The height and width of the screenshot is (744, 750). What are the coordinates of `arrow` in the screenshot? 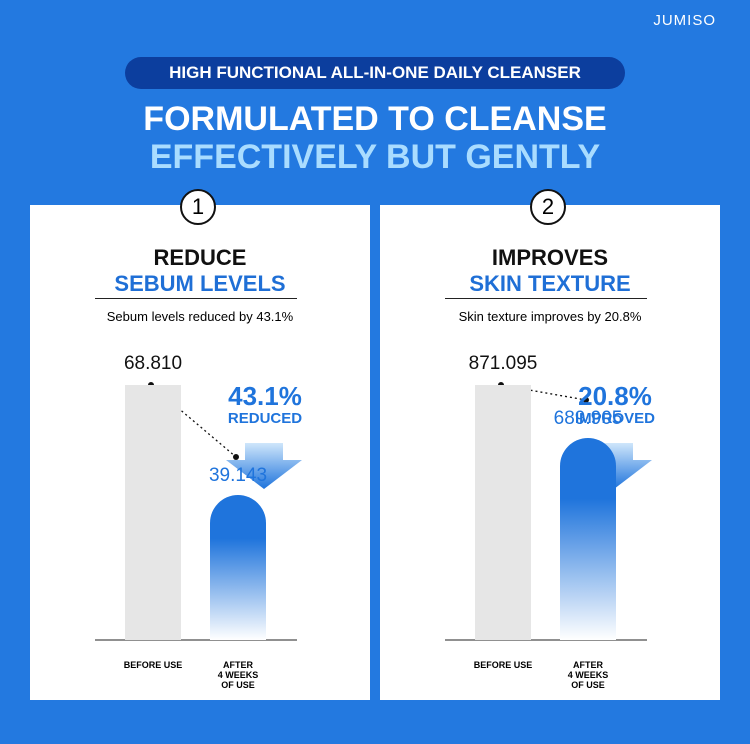 It's located at (264, 466).